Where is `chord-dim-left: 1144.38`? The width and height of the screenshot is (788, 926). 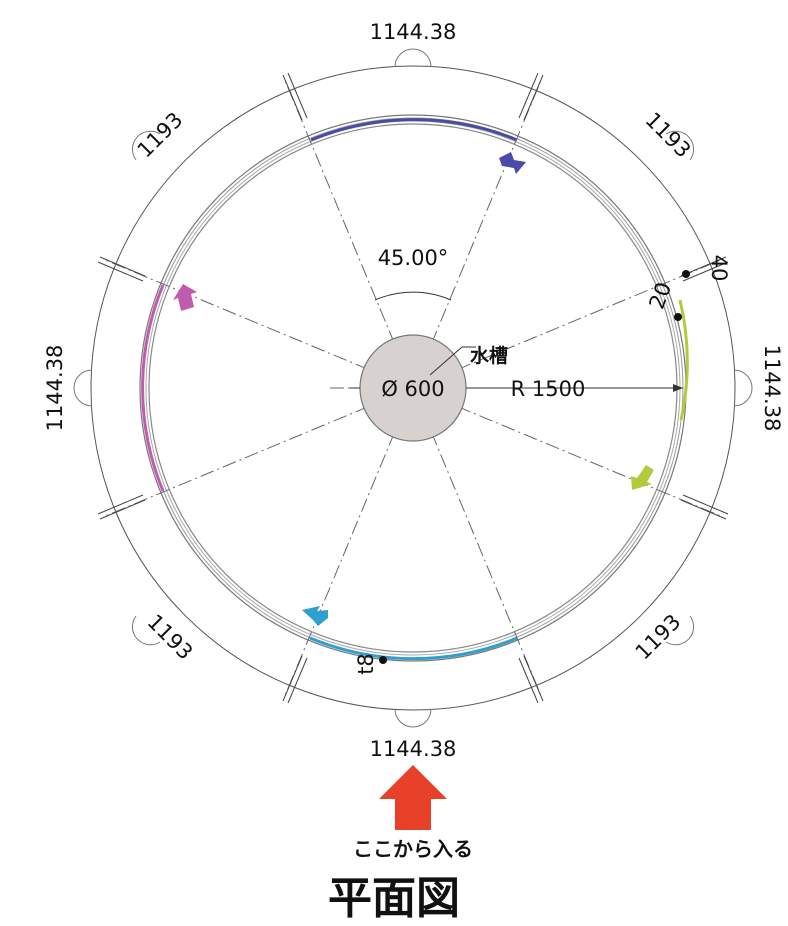 chord-dim-left: 1144.38 is located at coordinates (55, 388).